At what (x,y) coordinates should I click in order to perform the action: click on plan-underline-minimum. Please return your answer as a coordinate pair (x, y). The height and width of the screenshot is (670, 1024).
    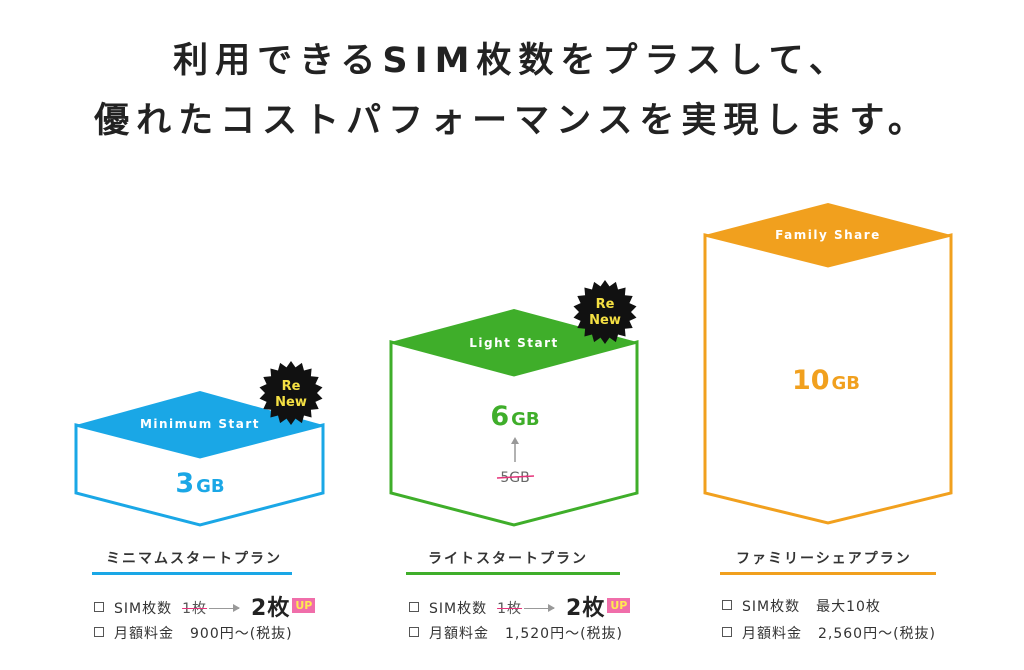
    Looking at the image, I should click on (192, 573).